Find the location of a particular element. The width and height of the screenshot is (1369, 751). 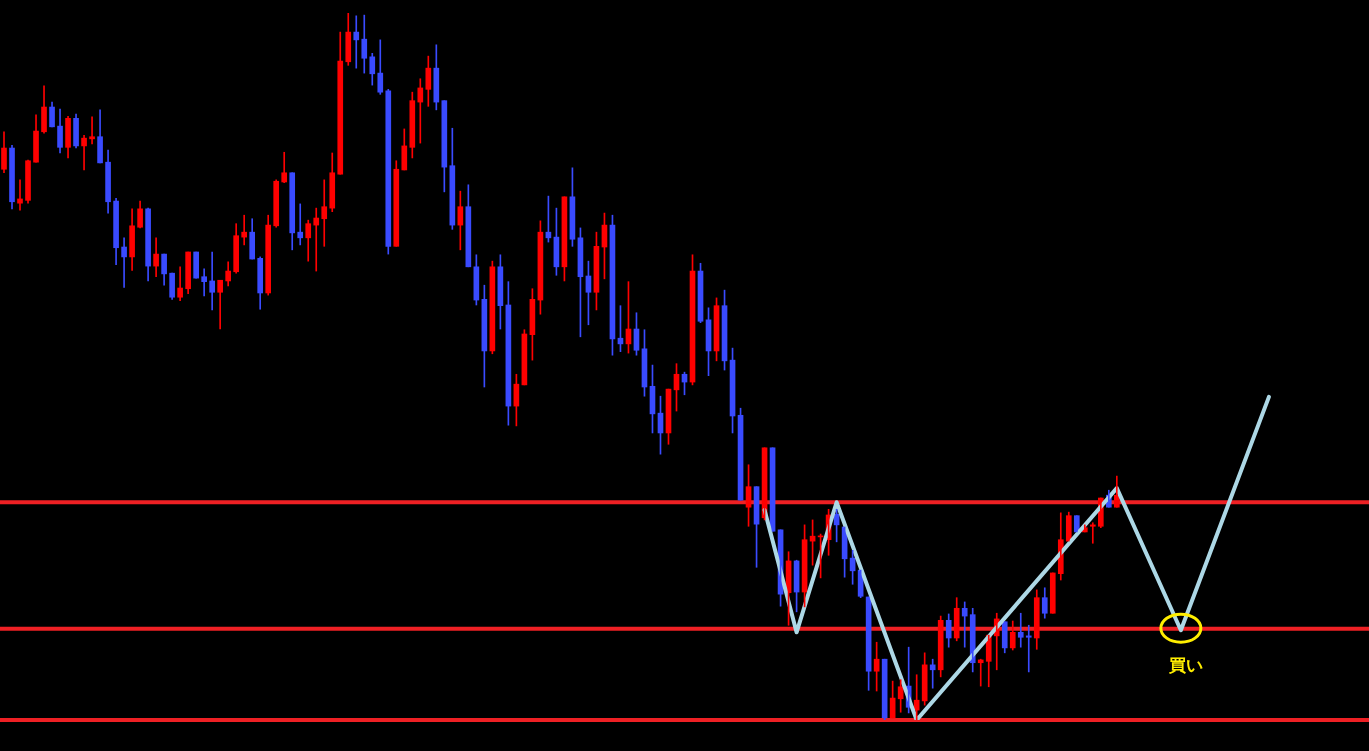

annotation: 買い is located at coordinates (1185, 664).